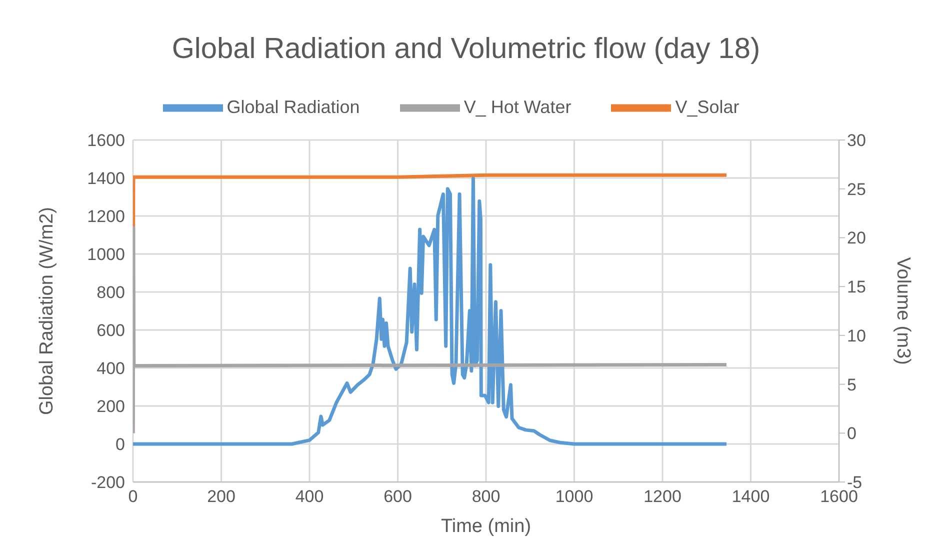  I want to click on x-tick-label: 0, so click(133, 496).